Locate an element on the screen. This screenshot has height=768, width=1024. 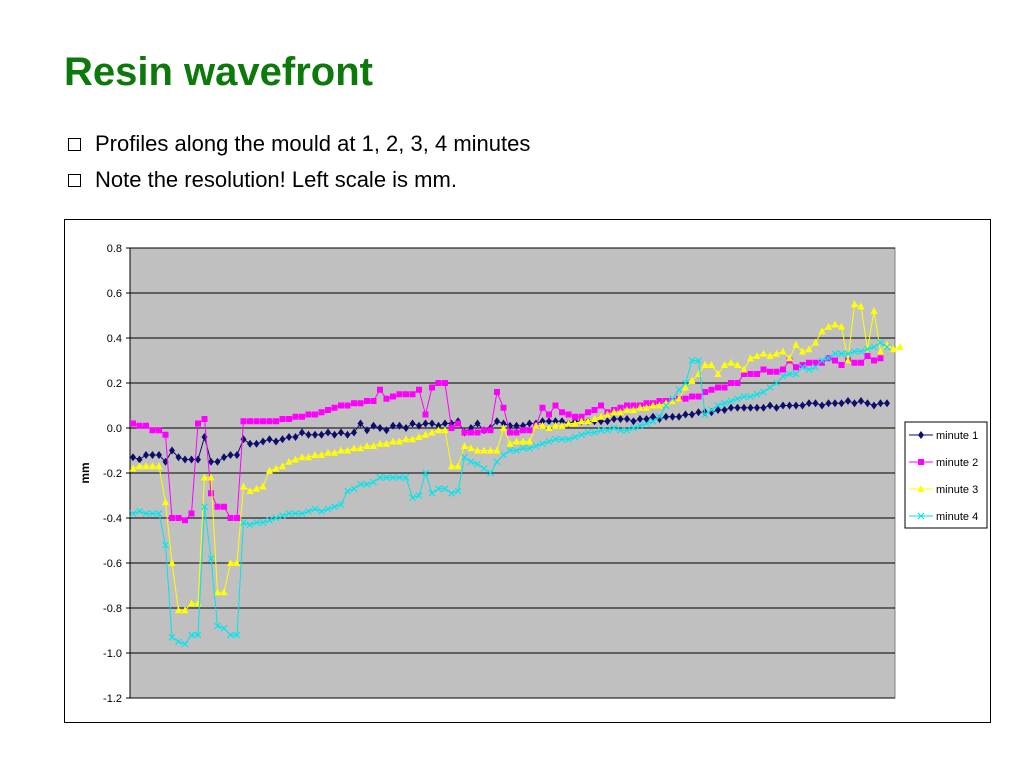
legend-marker is located at coordinates (921, 488).